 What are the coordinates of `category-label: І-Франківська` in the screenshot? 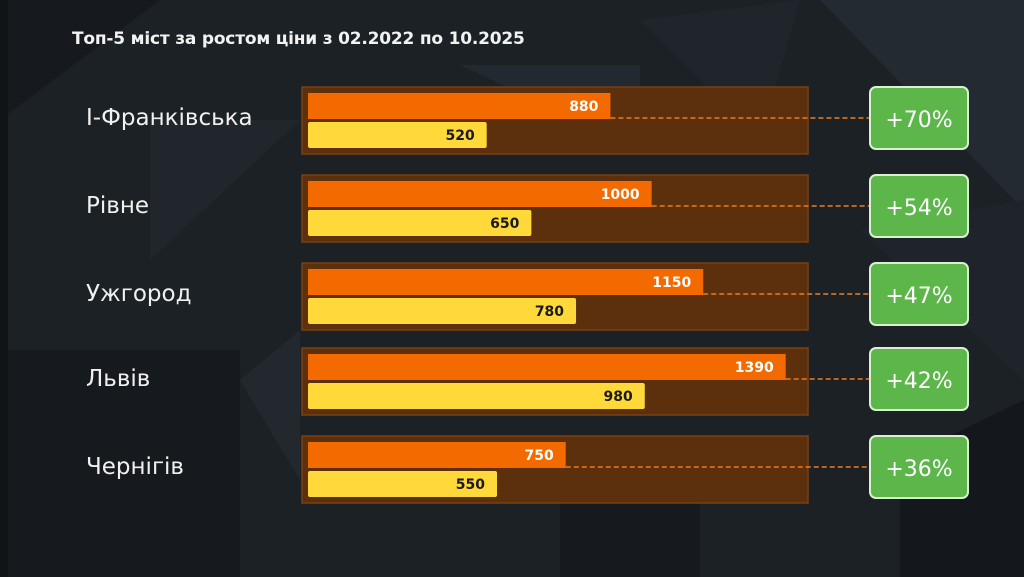 It's located at (169, 118).